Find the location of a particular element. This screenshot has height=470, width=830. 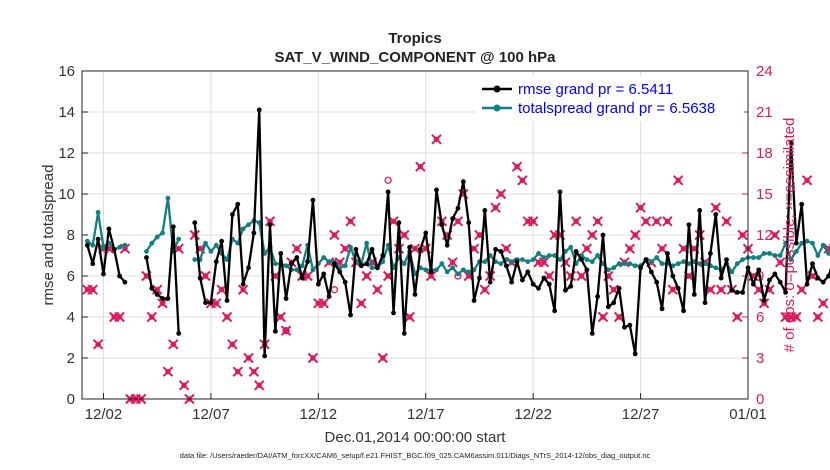

y-tick-label: 0 is located at coordinates (71, 399).